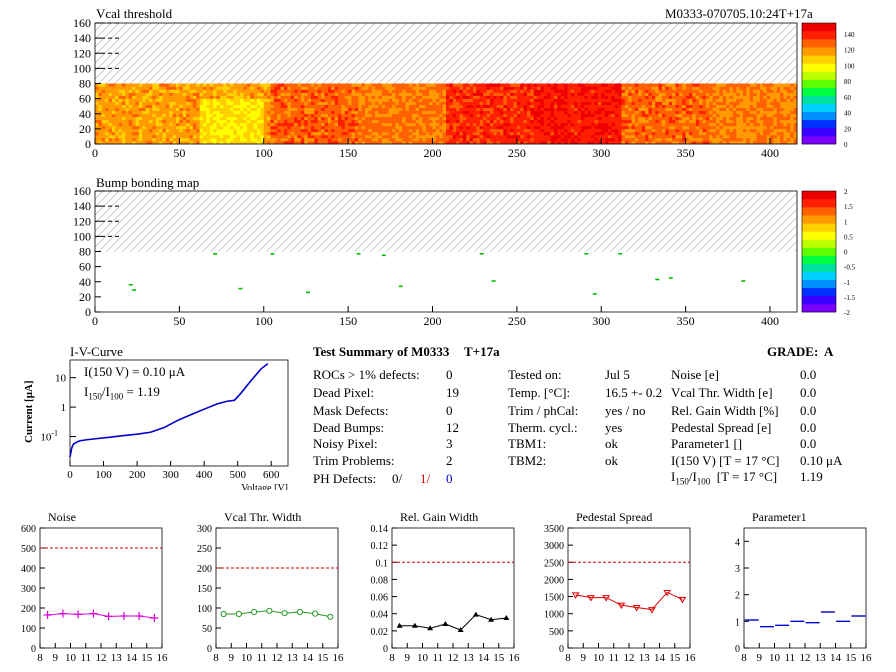  What do you see at coordinates (381, 351) in the screenshot?
I see `summary-title: Test Summary of M0333` at bounding box center [381, 351].